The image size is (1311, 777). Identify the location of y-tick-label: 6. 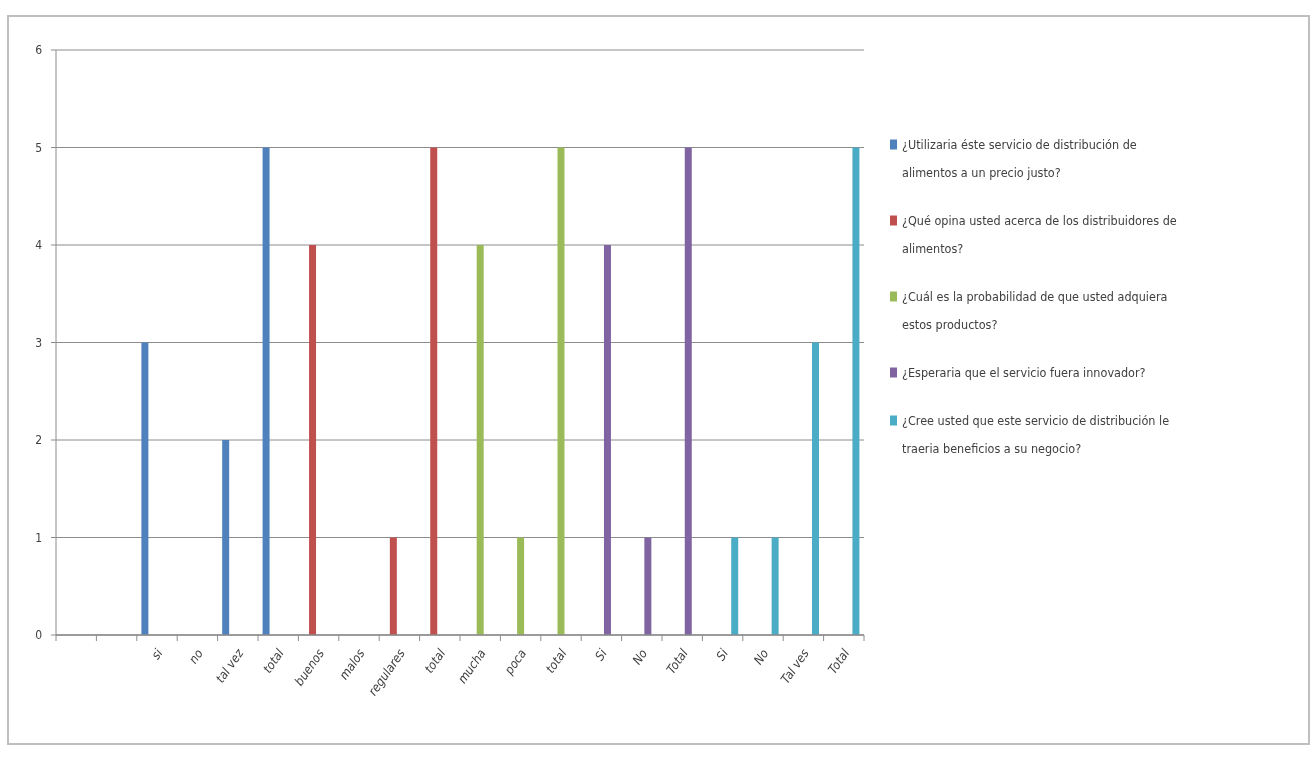
(39, 50).